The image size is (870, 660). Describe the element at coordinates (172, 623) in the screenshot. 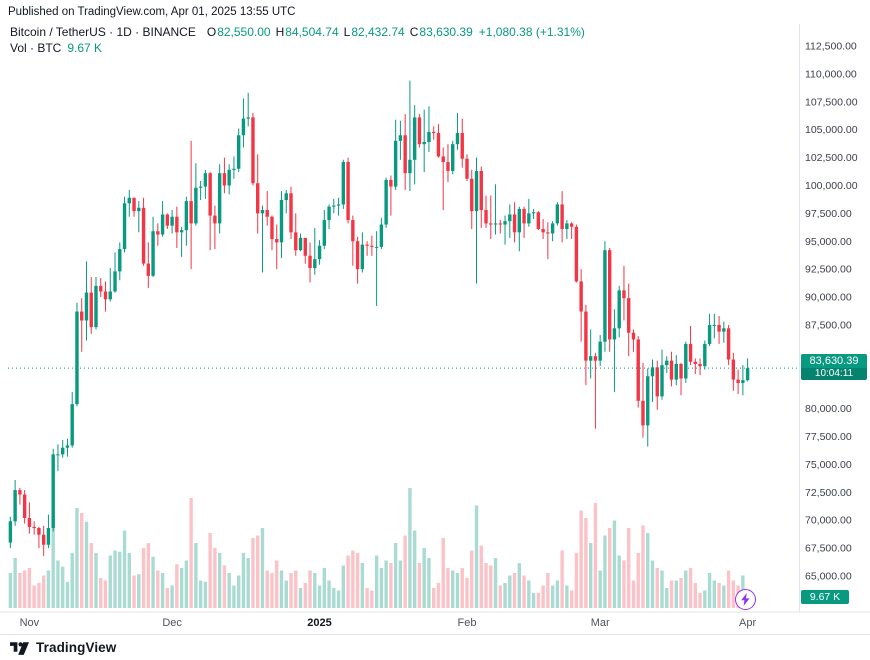

I see `time-axis-label: Dec` at that location.